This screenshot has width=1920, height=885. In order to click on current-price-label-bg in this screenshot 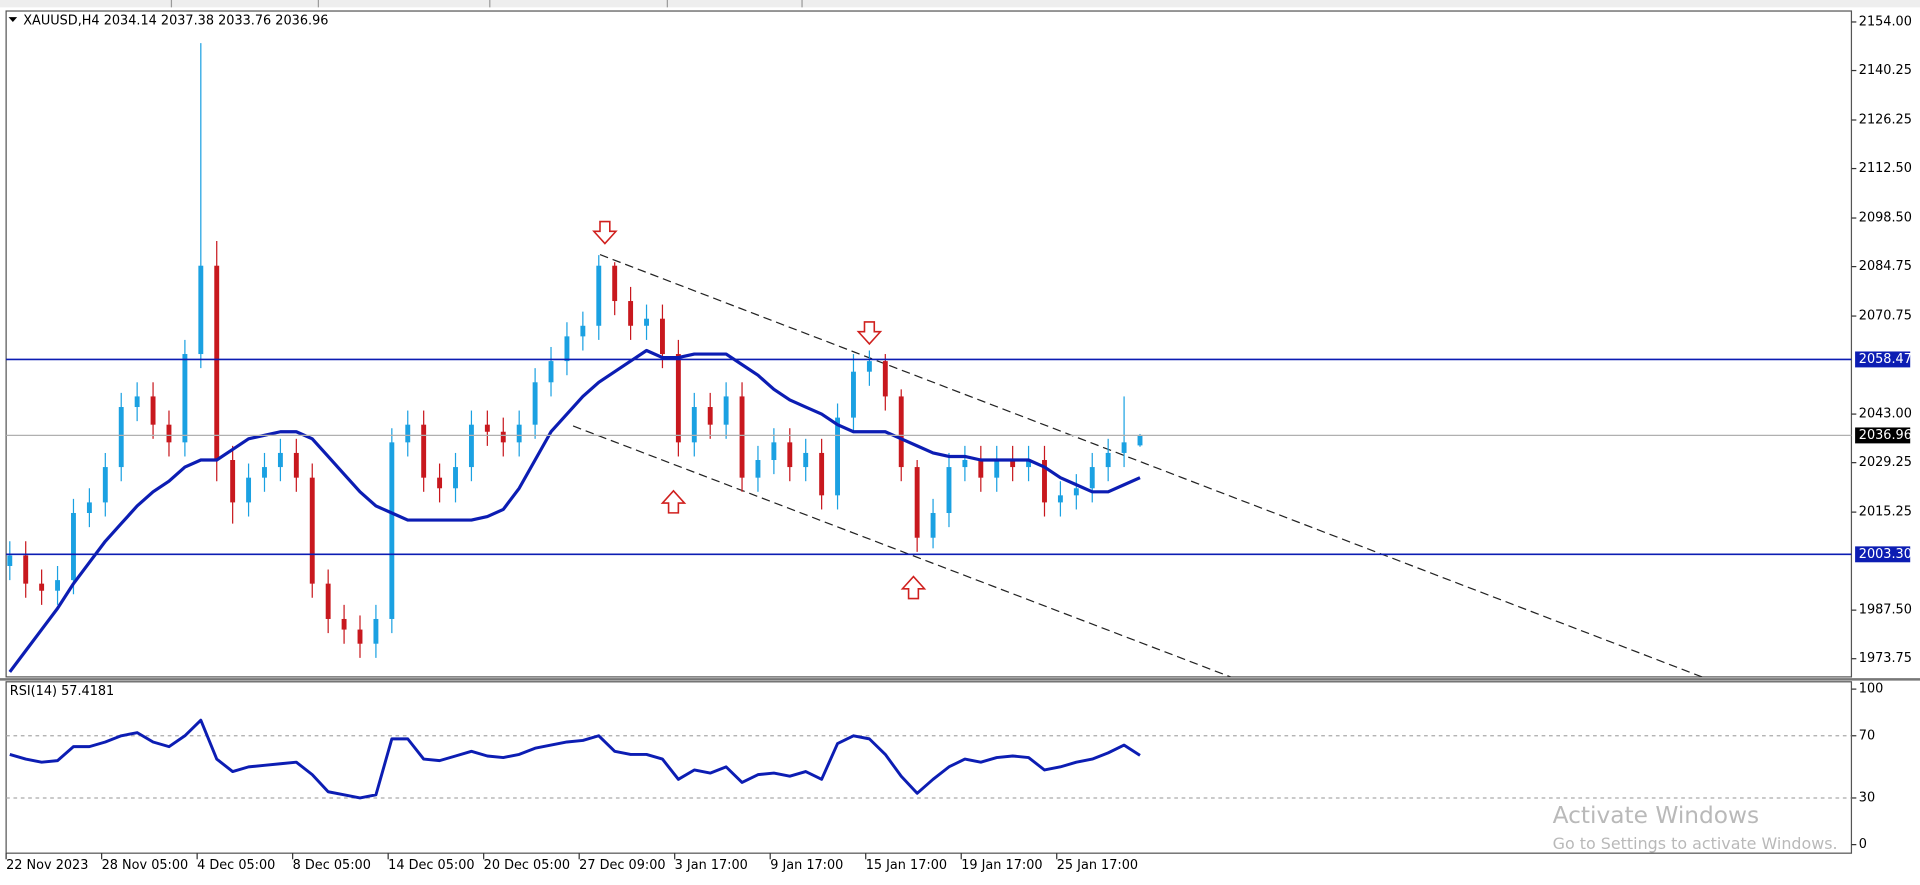, I will do `click(1883, 435)`.